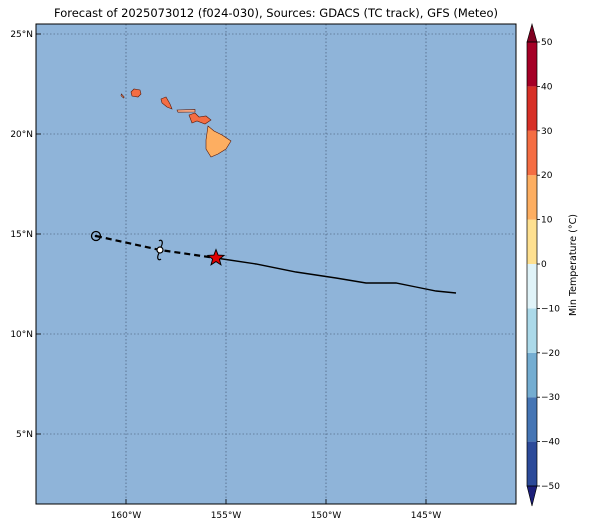 The height and width of the screenshot is (528, 591). I want to click on colorbar-tick-label: 50, so click(547, 43).